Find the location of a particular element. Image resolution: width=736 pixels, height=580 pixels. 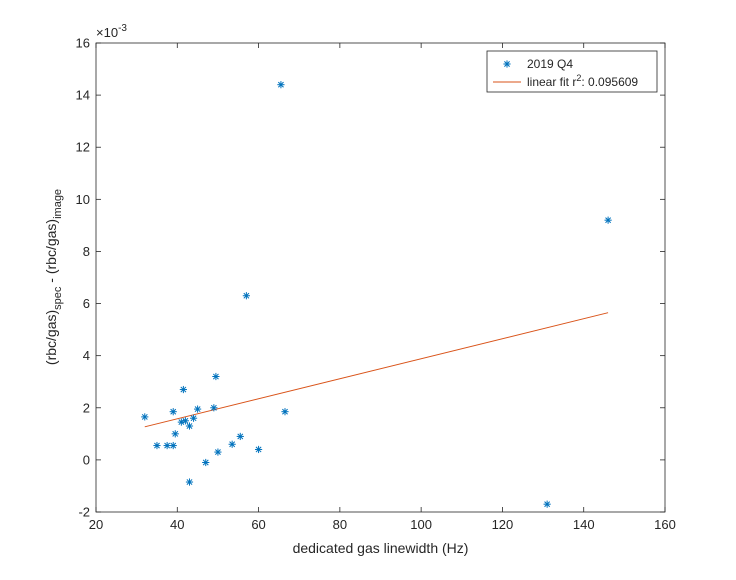

y-tick-label: 14 is located at coordinates (83, 95).